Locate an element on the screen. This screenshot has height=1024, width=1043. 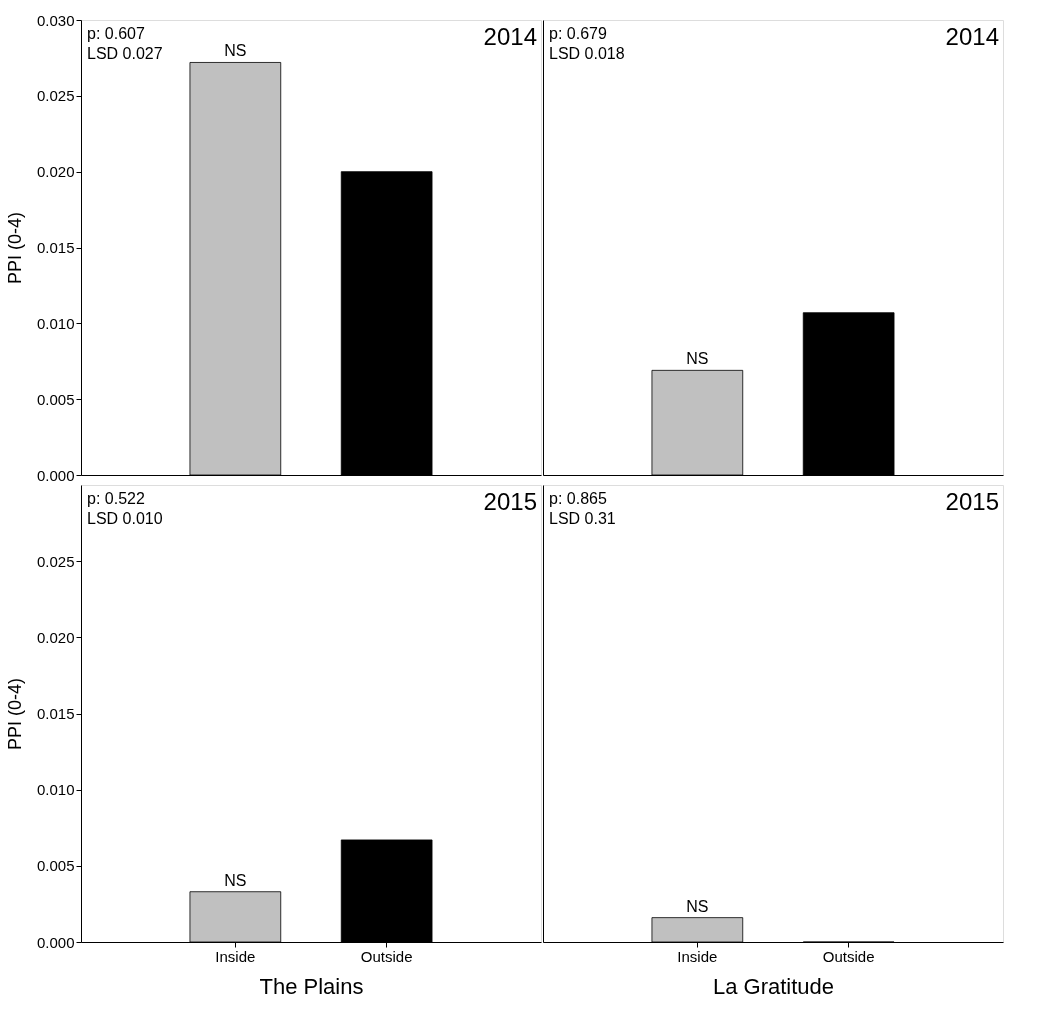
annotation: p: 0.522 is located at coordinates (116, 498).